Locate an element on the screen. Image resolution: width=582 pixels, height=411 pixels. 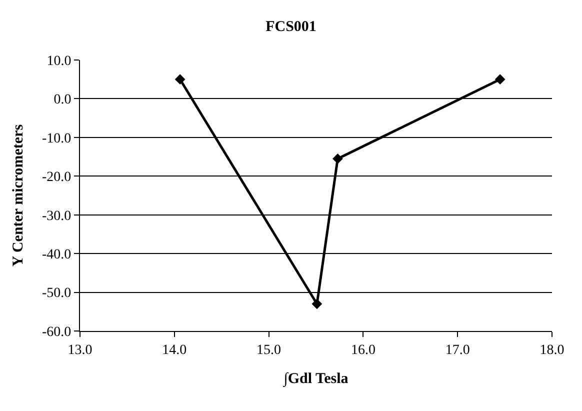
x-tick-label: 15.0 is located at coordinates (269, 350).